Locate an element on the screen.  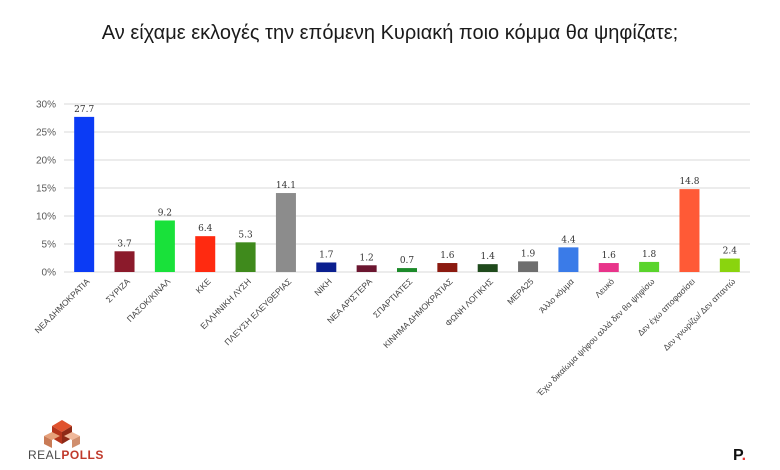
x-category-label: ΝΙΚΗ is located at coordinates (322, 286).